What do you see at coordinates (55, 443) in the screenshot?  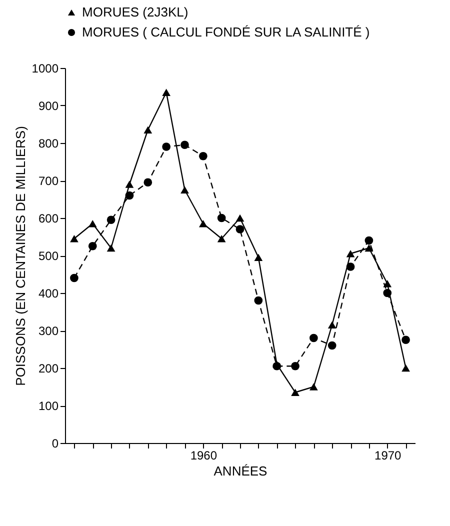 I see `y-tick-label: 0` at bounding box center [55, 443].